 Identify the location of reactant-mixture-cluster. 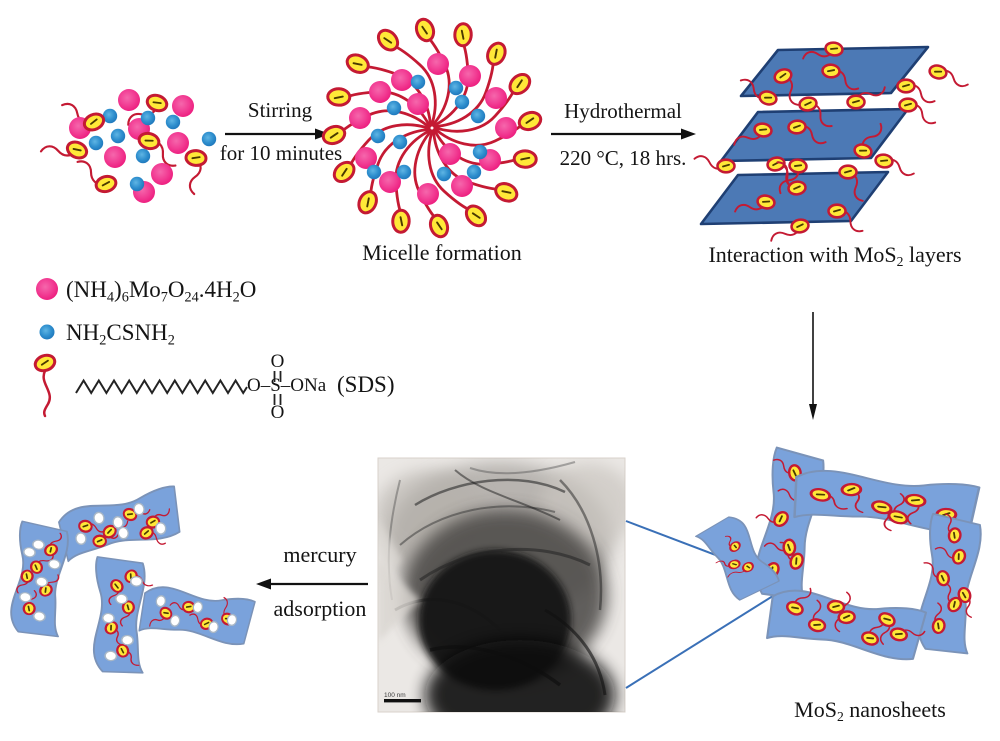
(128, 146).